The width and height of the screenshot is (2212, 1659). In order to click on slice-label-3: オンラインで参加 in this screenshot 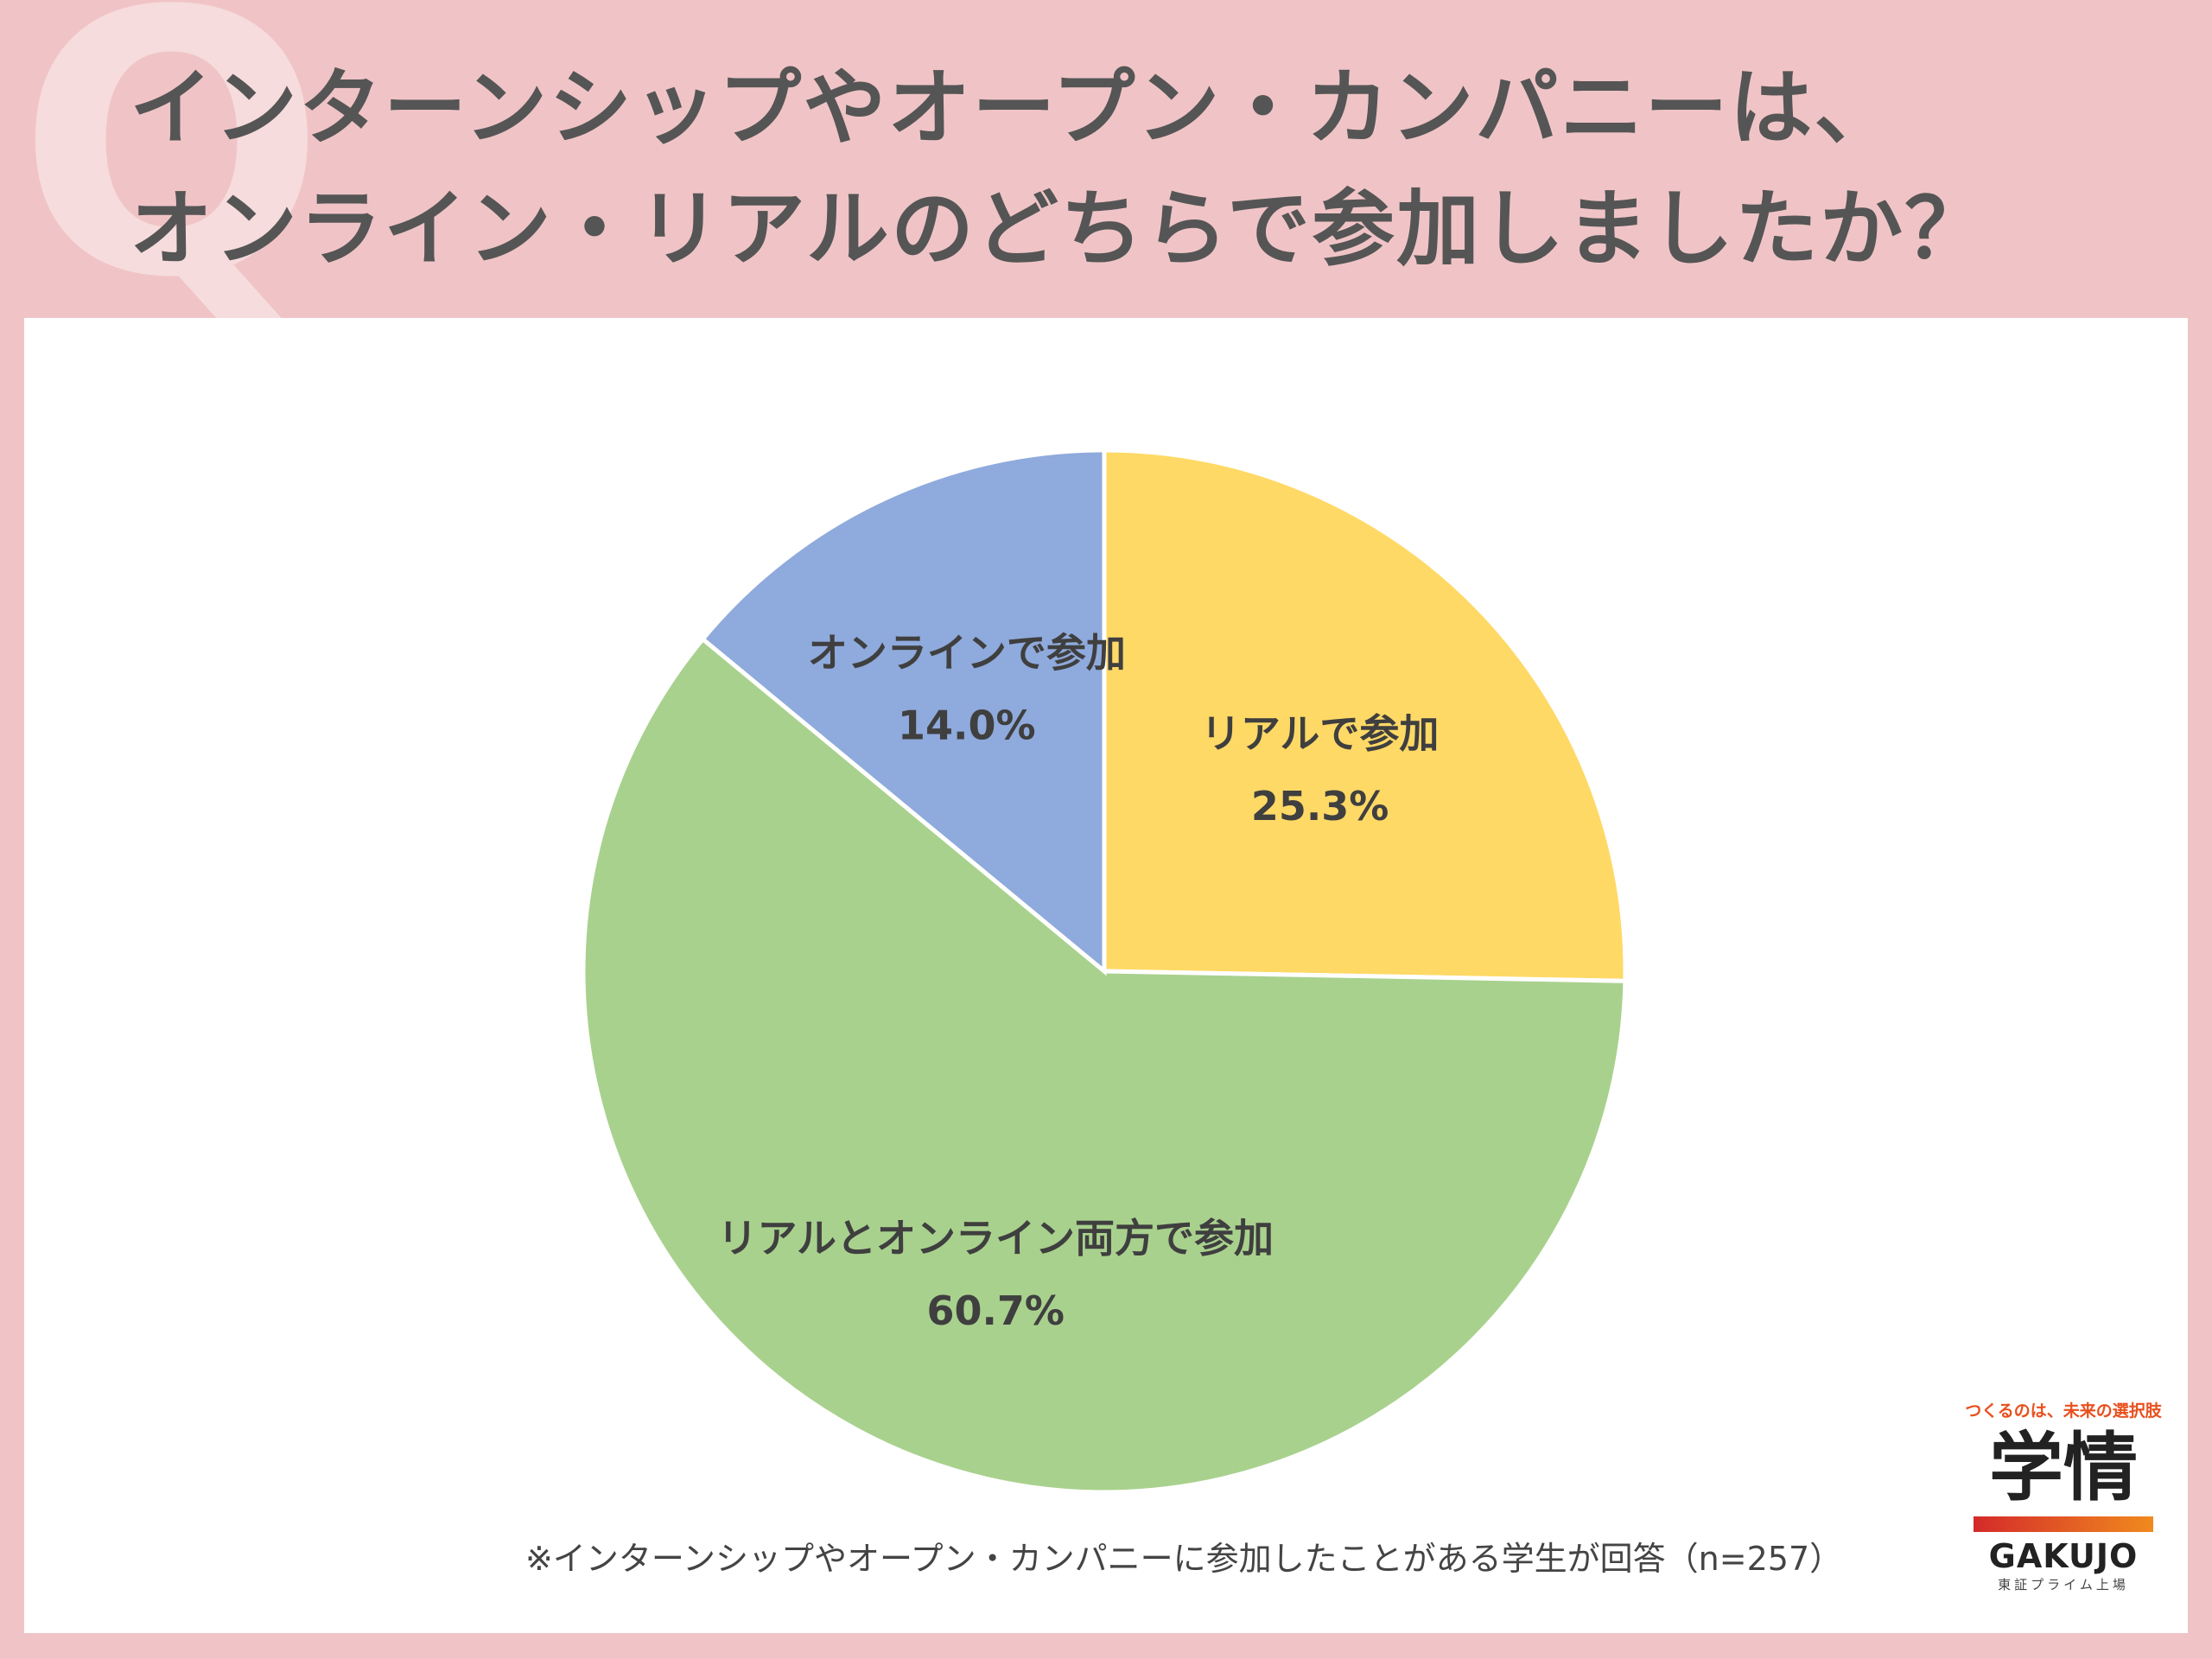, I will do `click(967, 653)`.